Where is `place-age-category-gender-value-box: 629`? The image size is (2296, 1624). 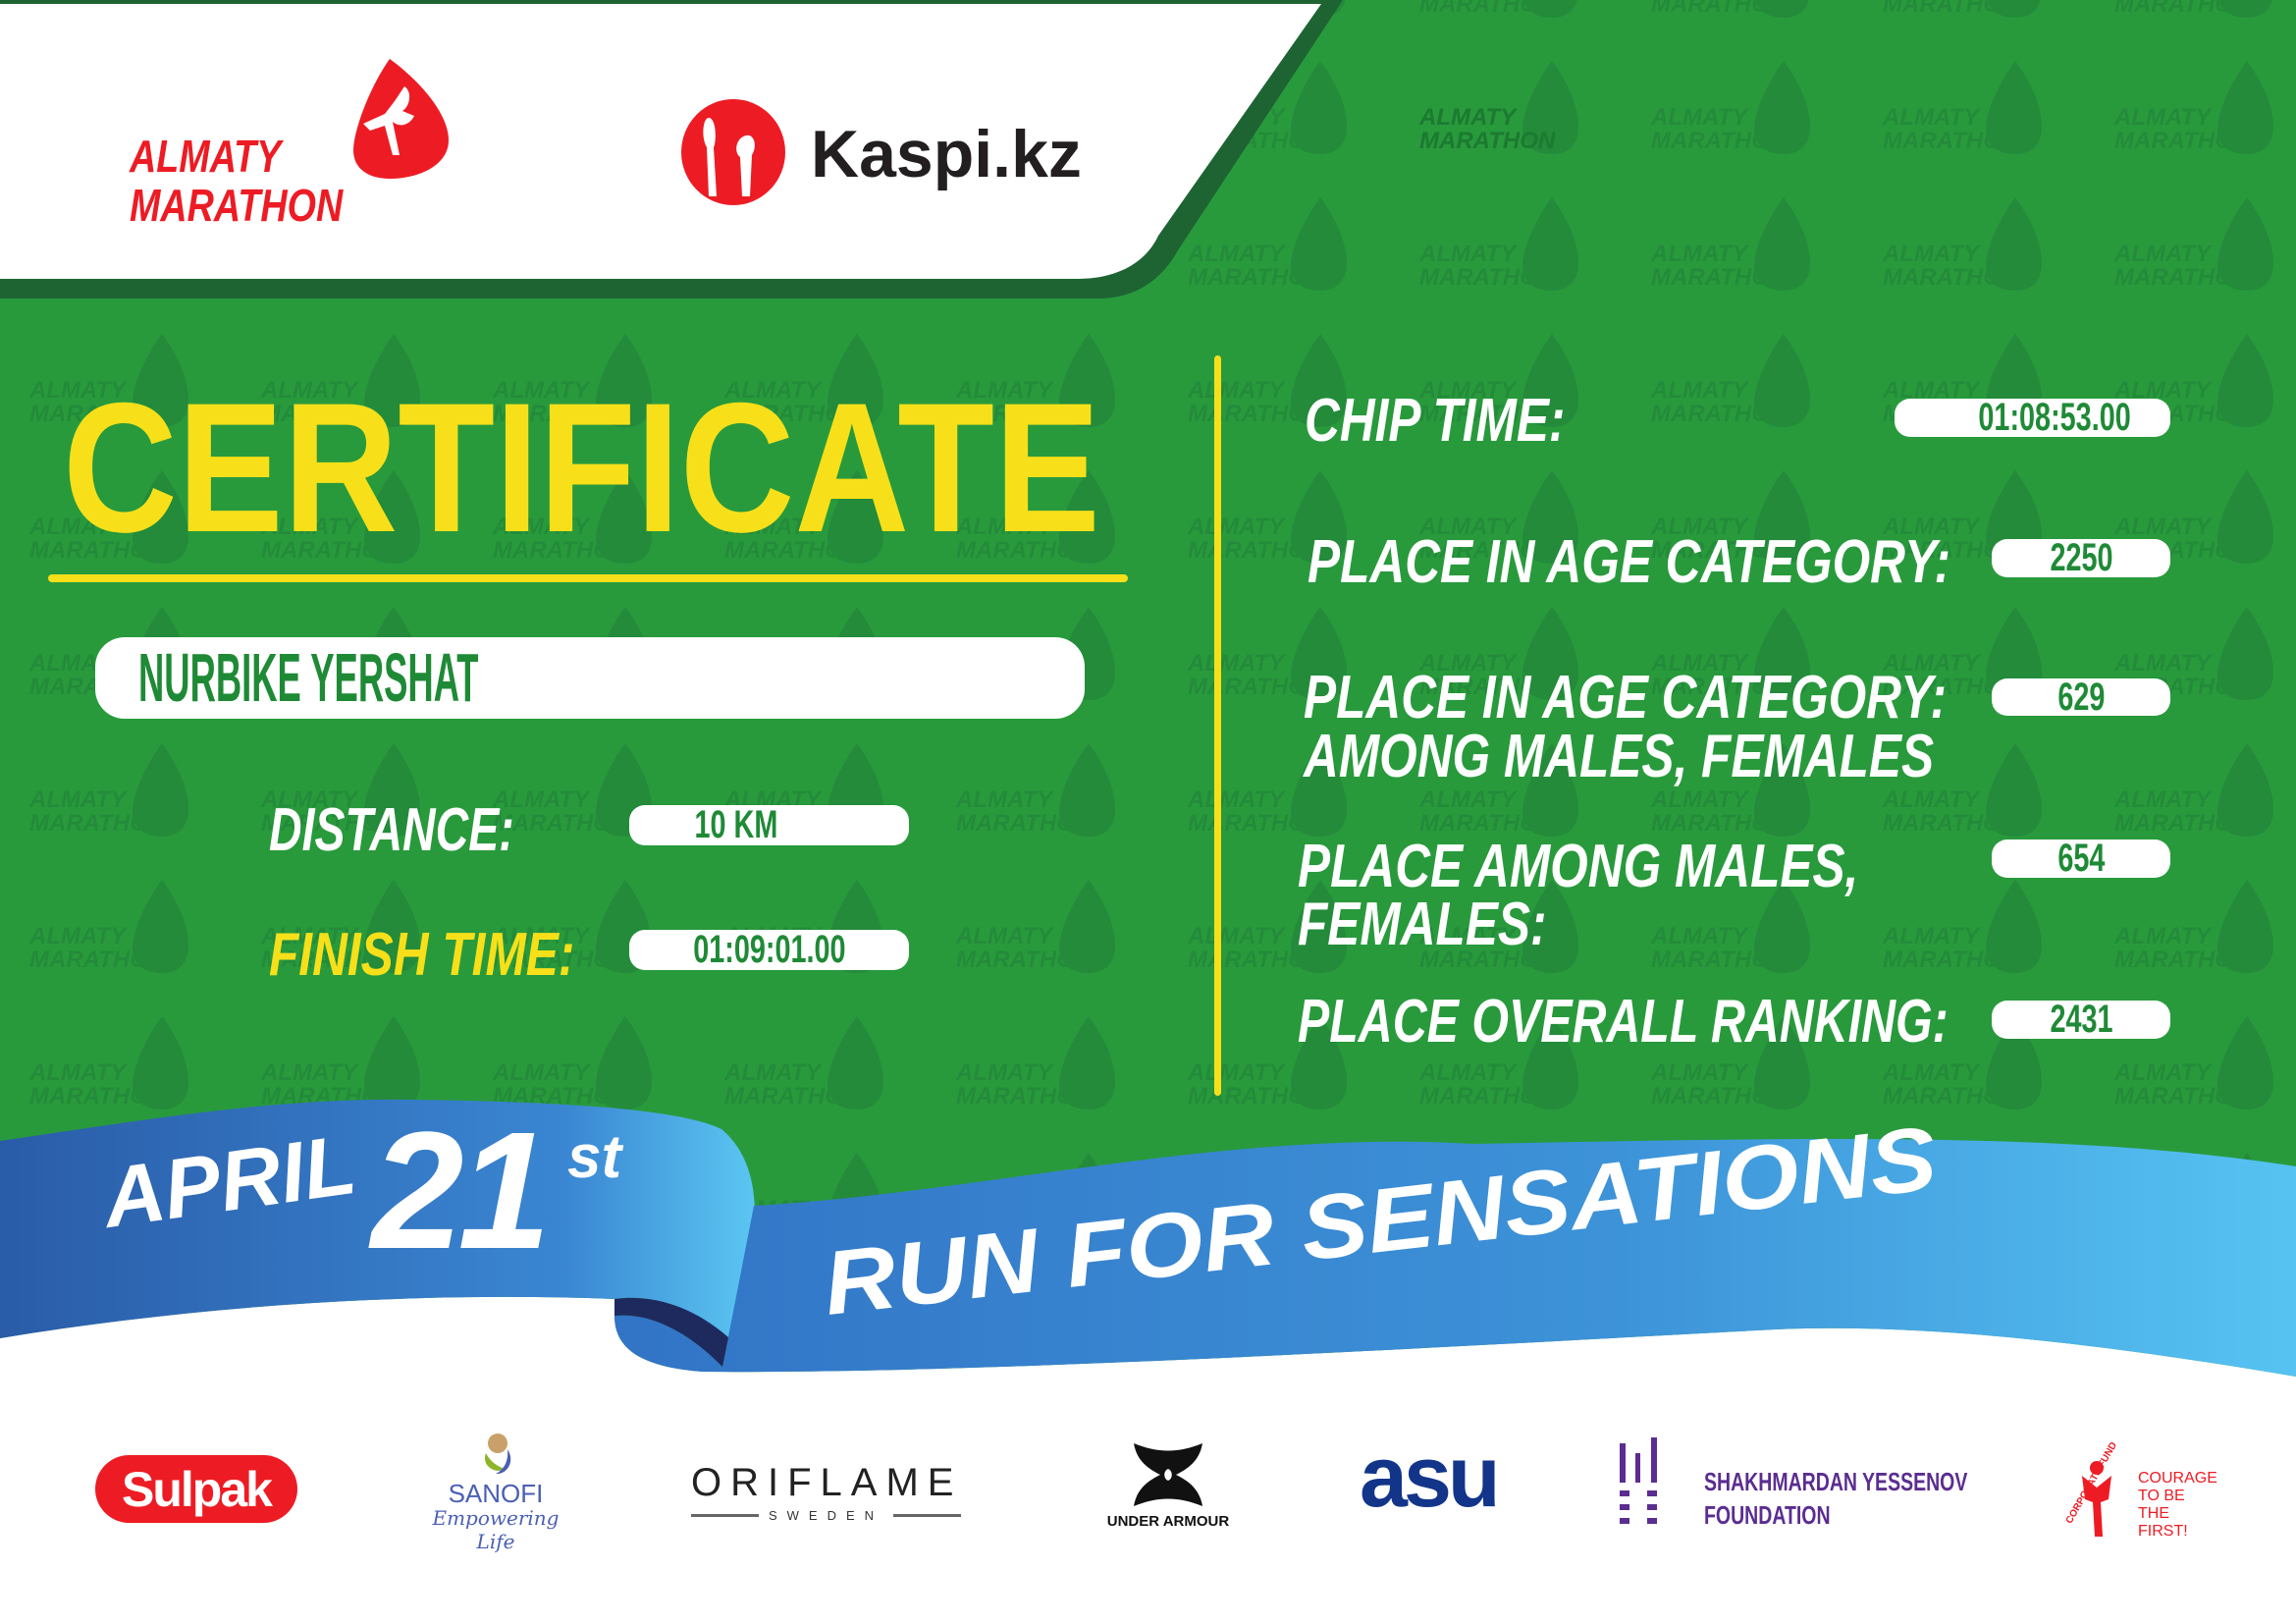
place-age-category-gender-value-box: 629 is located at coordinates (2081, 697).